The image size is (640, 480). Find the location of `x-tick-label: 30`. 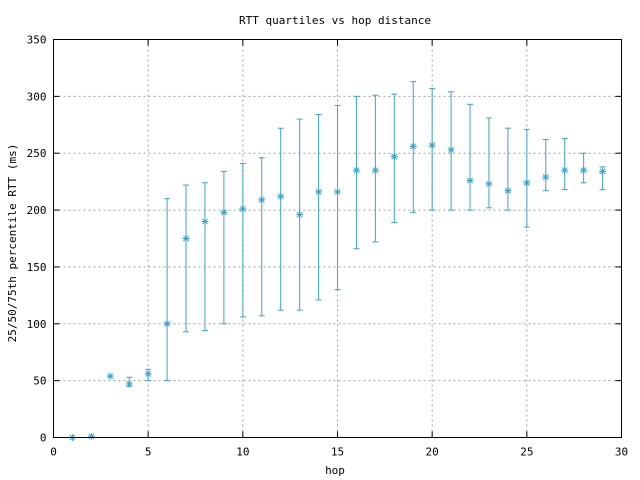

x-tick-label: 30 is located at coordinates (621, 452).